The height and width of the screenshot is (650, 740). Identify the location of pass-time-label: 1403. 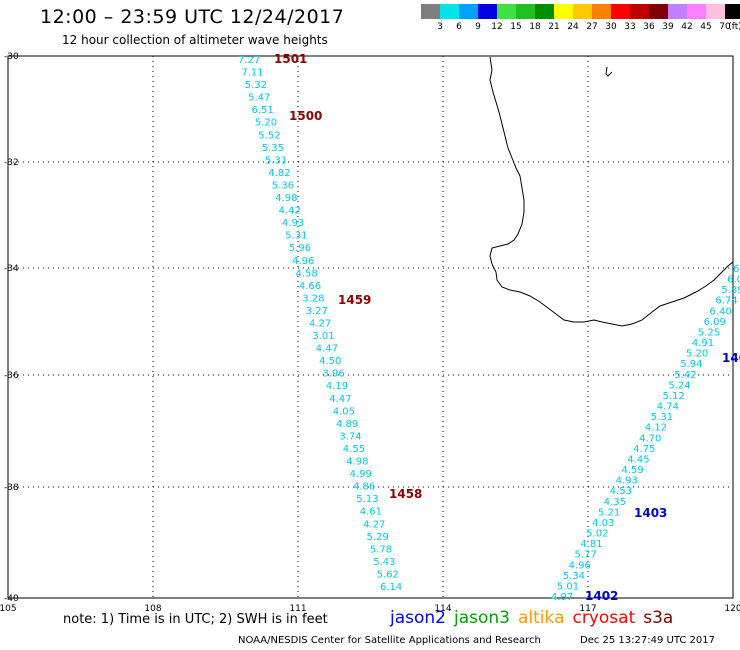
(650, 513).